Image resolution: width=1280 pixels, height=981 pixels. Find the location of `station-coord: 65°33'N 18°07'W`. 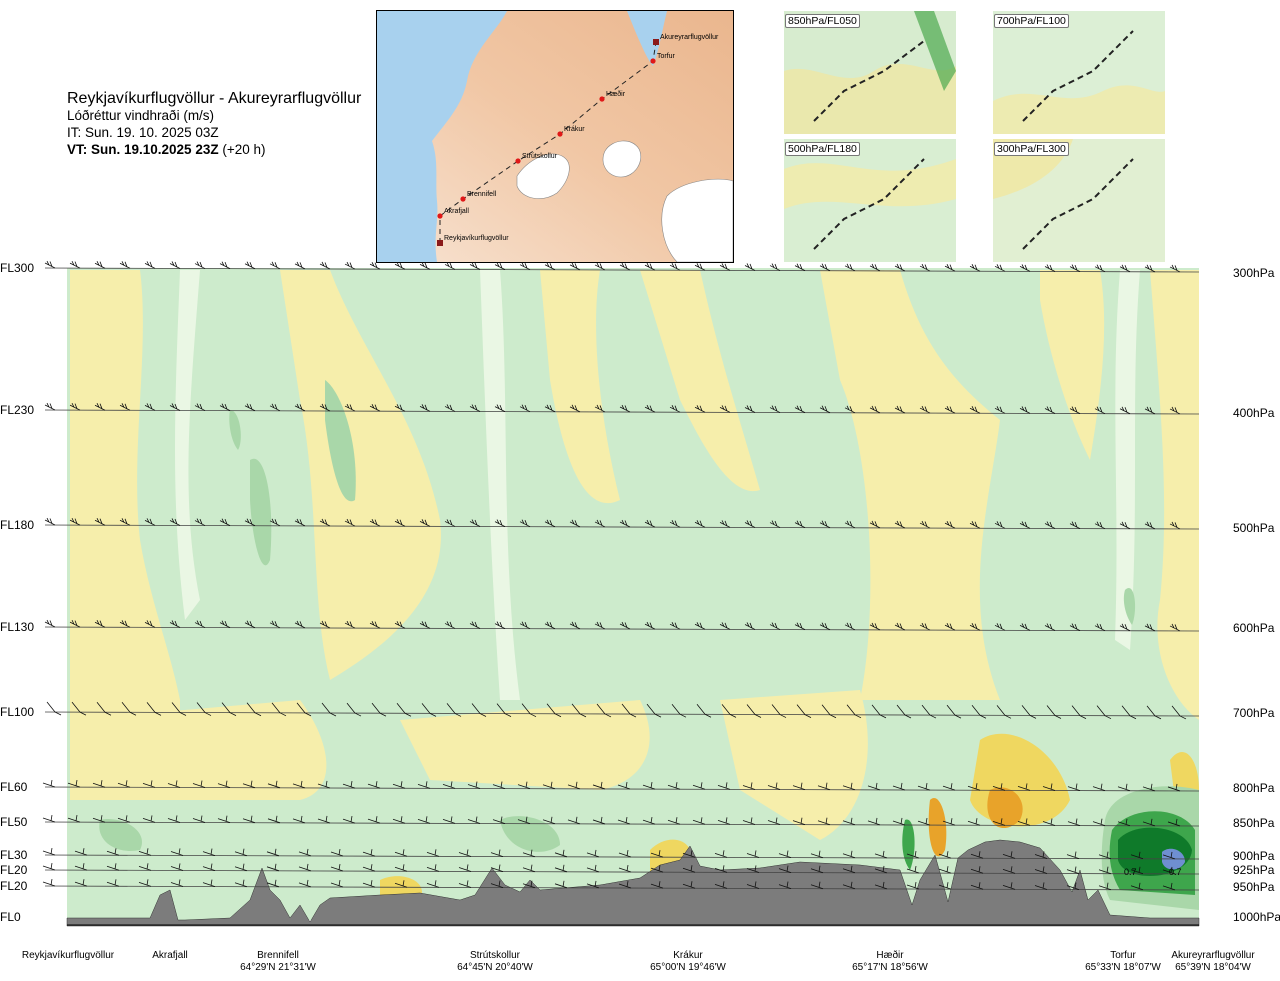

station-coord: 65°33'N 18°07'W is located at coordinates (1123, 967).